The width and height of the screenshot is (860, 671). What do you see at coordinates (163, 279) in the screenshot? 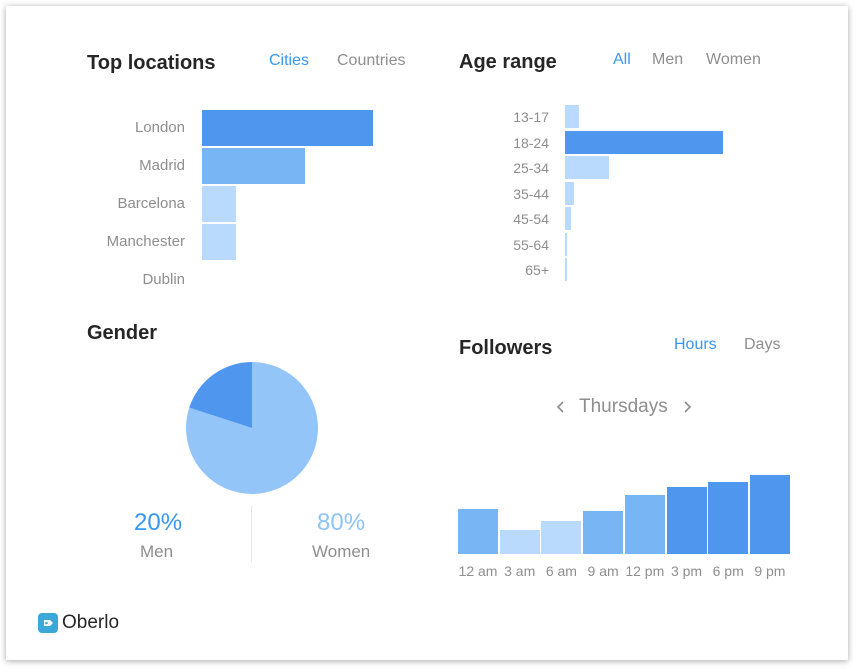
I see `location-label: Dublin` at bounding box center [163, 279].